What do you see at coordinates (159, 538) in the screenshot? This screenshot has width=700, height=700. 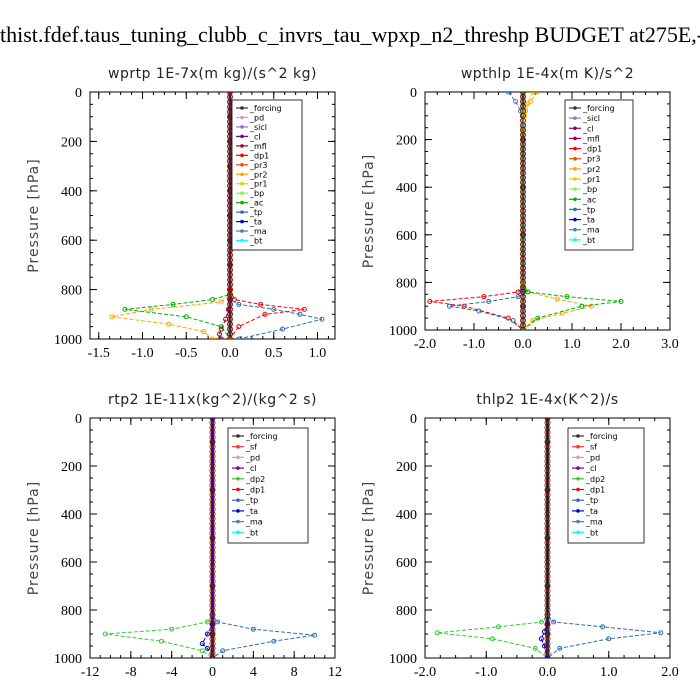 I see `series-line-dp2` at bounding box center [159, 538].